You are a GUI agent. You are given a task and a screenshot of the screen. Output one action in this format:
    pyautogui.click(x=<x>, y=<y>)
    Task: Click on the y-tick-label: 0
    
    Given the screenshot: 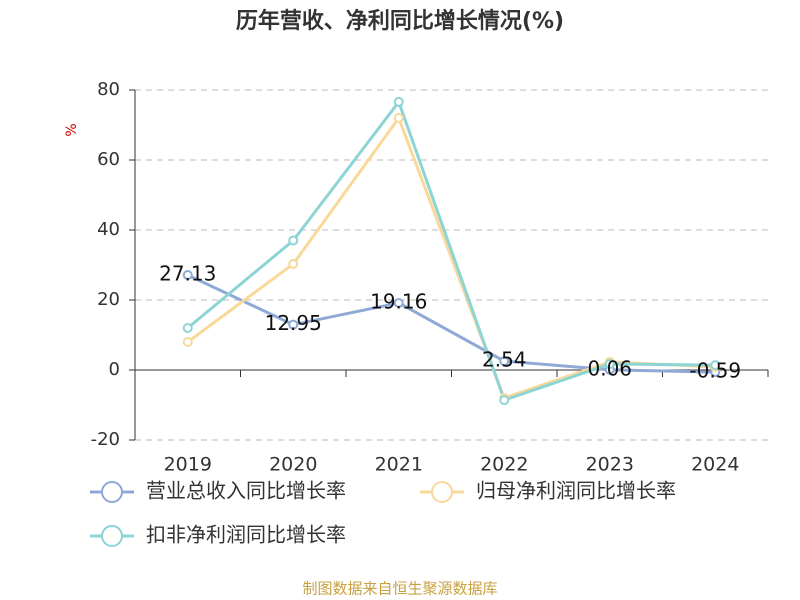 What is the action you would take?
    pyautogui.click(x=114, y=369)
    